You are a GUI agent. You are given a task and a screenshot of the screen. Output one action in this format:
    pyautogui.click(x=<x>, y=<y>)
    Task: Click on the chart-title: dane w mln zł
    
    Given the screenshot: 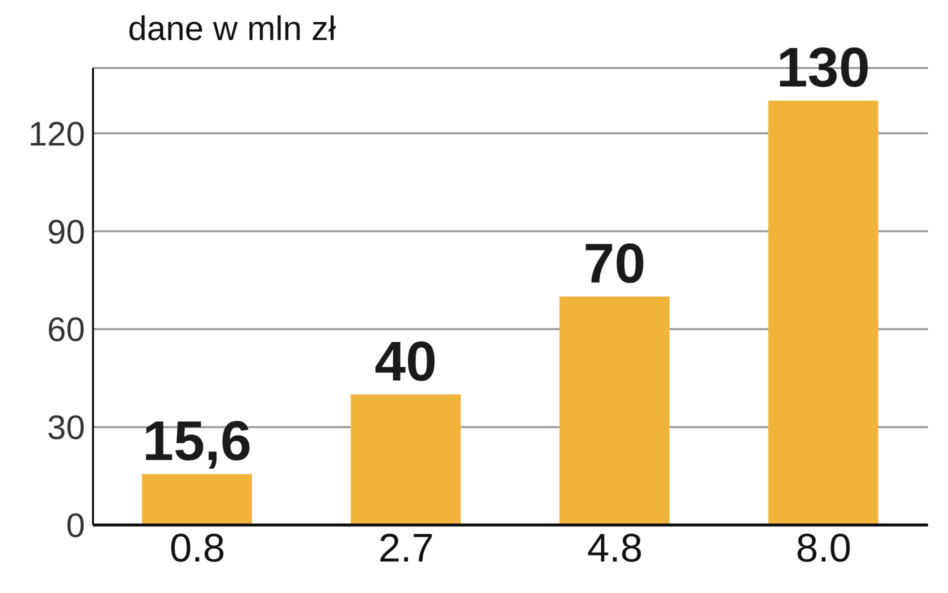 What is the action you would take?
    pyautogui.click(x=232, y=29)
    